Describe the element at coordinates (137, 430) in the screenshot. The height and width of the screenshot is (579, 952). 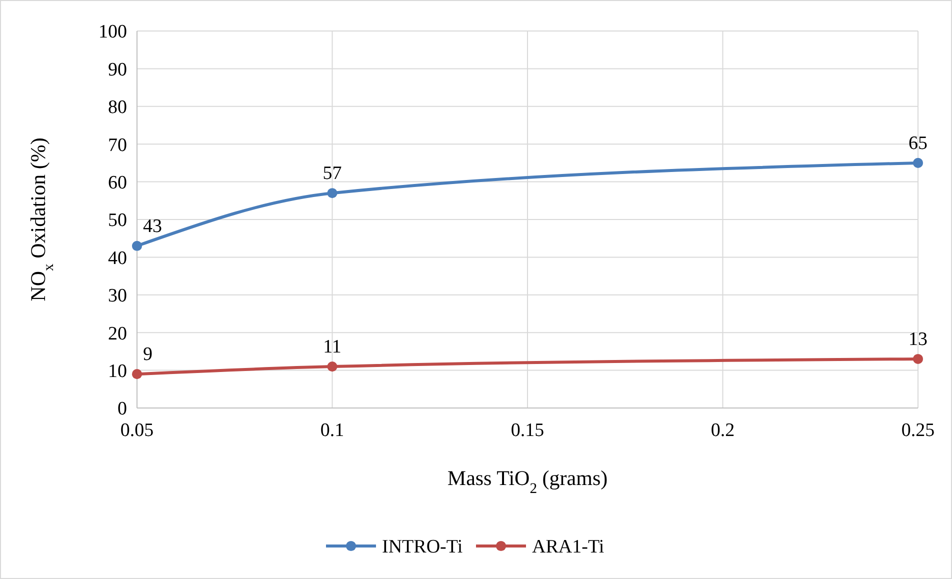
I see `x-tick-label: 0.05` at that location.